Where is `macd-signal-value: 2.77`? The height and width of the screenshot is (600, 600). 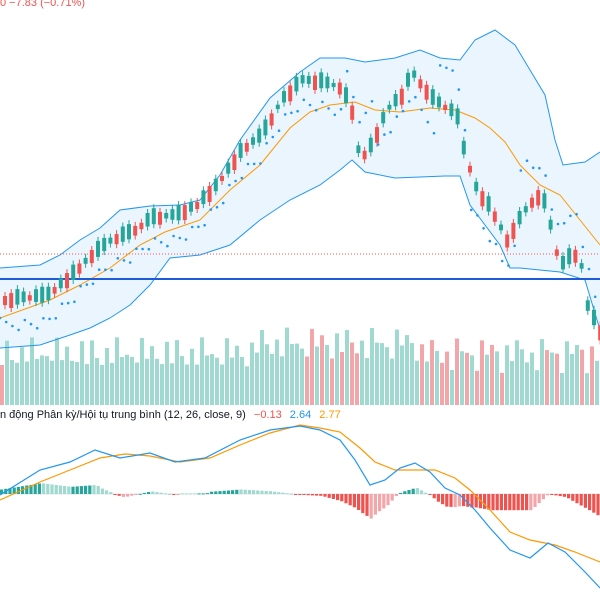
macd-signal-value: 2.77 is located at coordinates (330, 415).